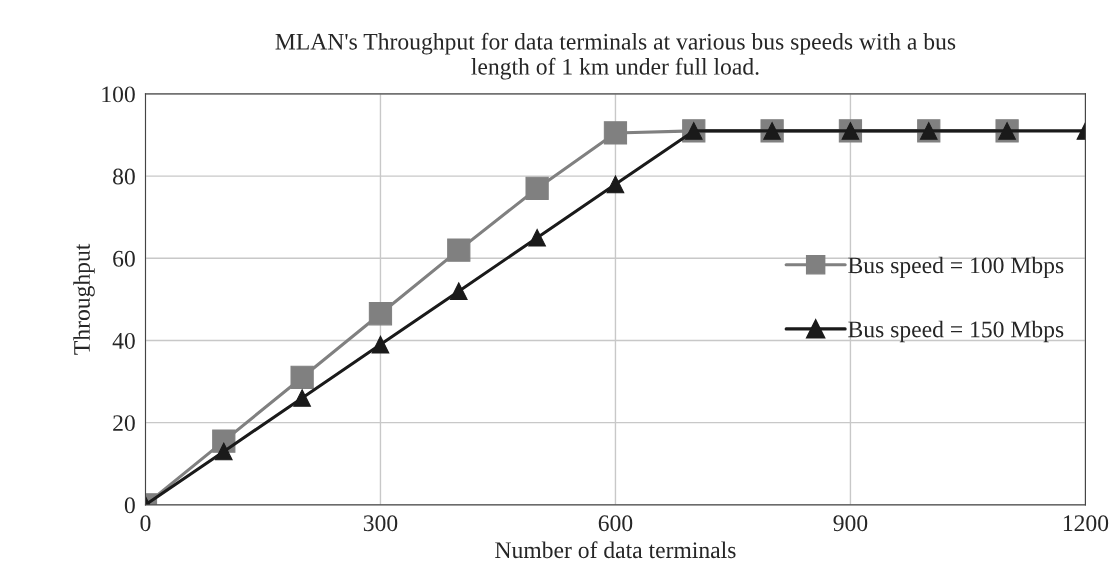 The image size is (1119, 587). Describe the element at coordinates (615, 56) in the screenshot. I see `chart-title: MLAN's Throughput for data terminals at various bus speeds with a bus length of 1 km under full load.` at that location.